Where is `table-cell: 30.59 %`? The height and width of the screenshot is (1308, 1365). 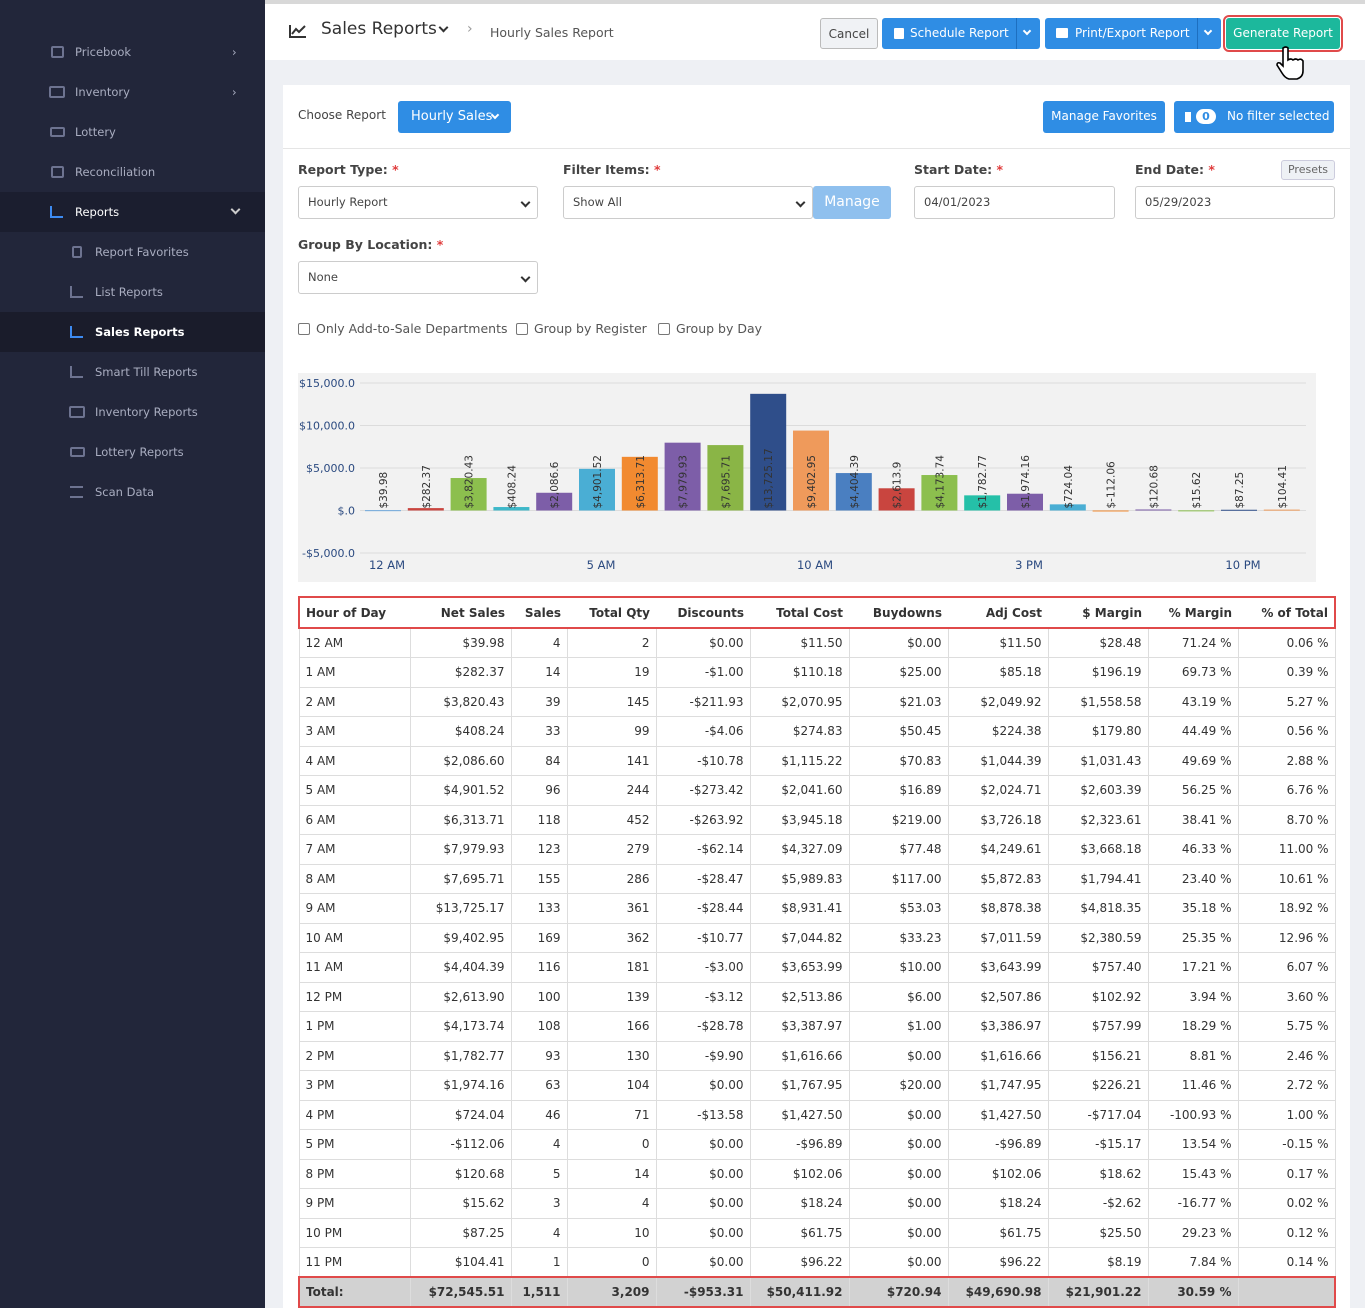 table-cell: 30.59 % is located at coordinates (1193, 1292).